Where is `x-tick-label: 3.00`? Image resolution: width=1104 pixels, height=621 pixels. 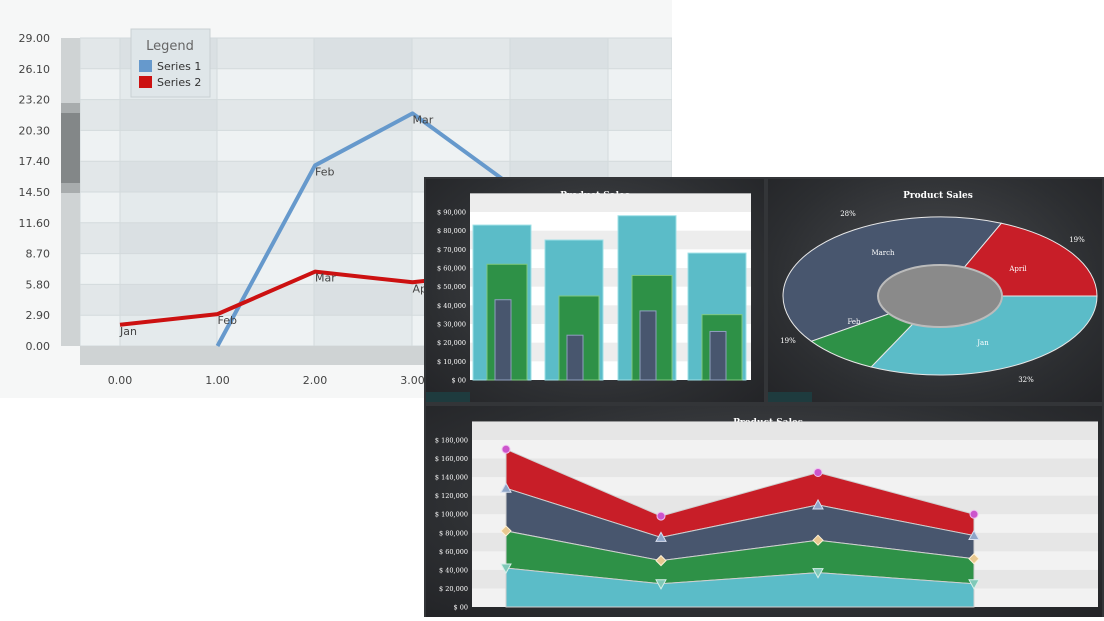
x-tick-label: 3.00 is located at coordinates (412, 380).